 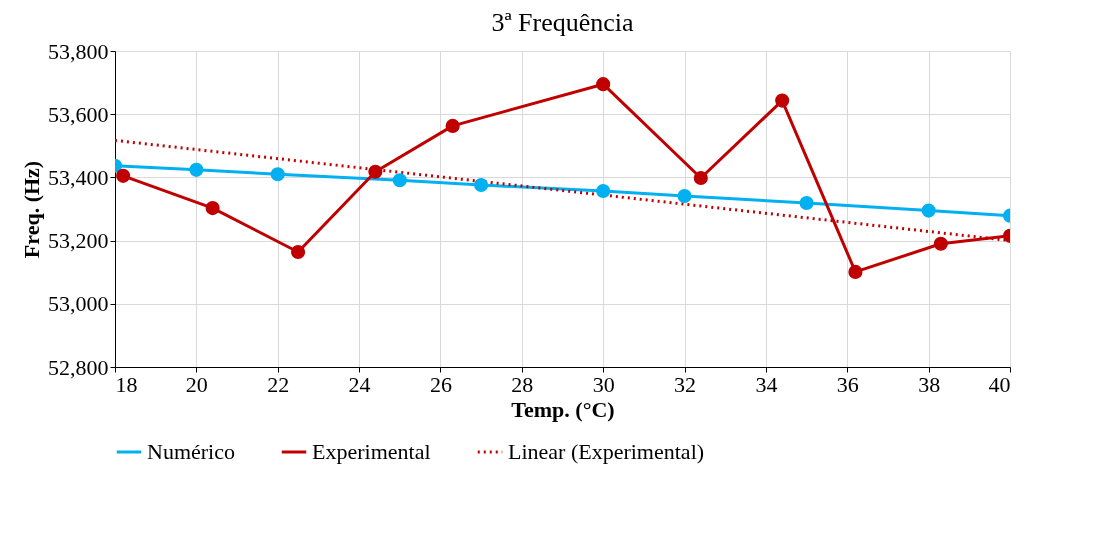 What do you see at coordinates (31, 209) in the screenshot?
I see `y-axis-title: Freq. (Hz)` at bounding box center [31, 209].